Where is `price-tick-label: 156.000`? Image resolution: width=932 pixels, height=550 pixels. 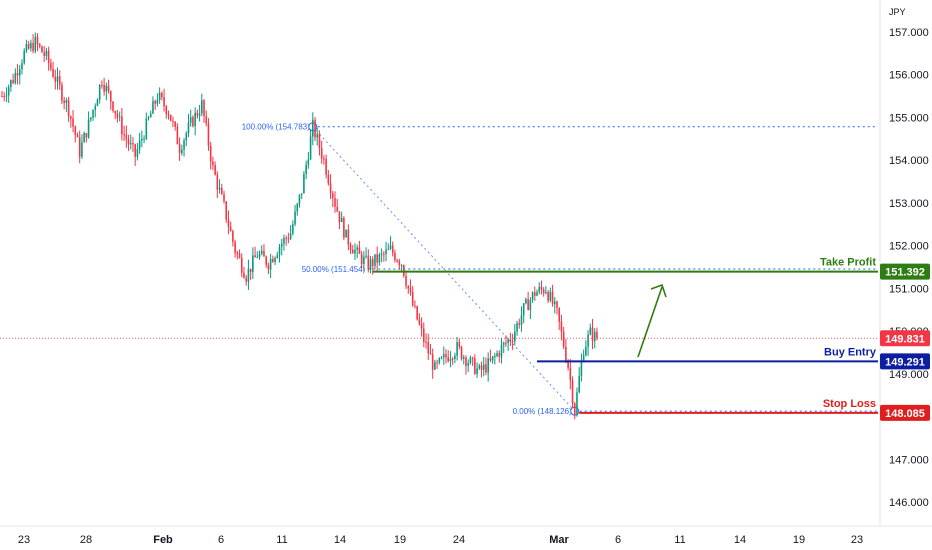 price-tick-label: 156.000 is located at coordinates (909, 76).